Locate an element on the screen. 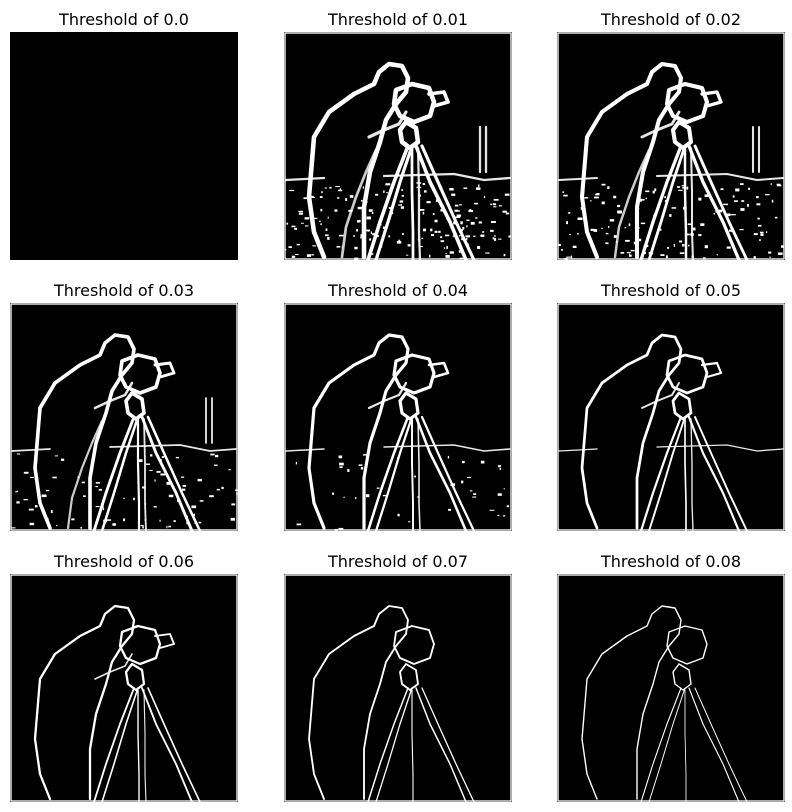 The width and height of the screenshot is (792, 812). image-background is located at coordinates (124, 146).